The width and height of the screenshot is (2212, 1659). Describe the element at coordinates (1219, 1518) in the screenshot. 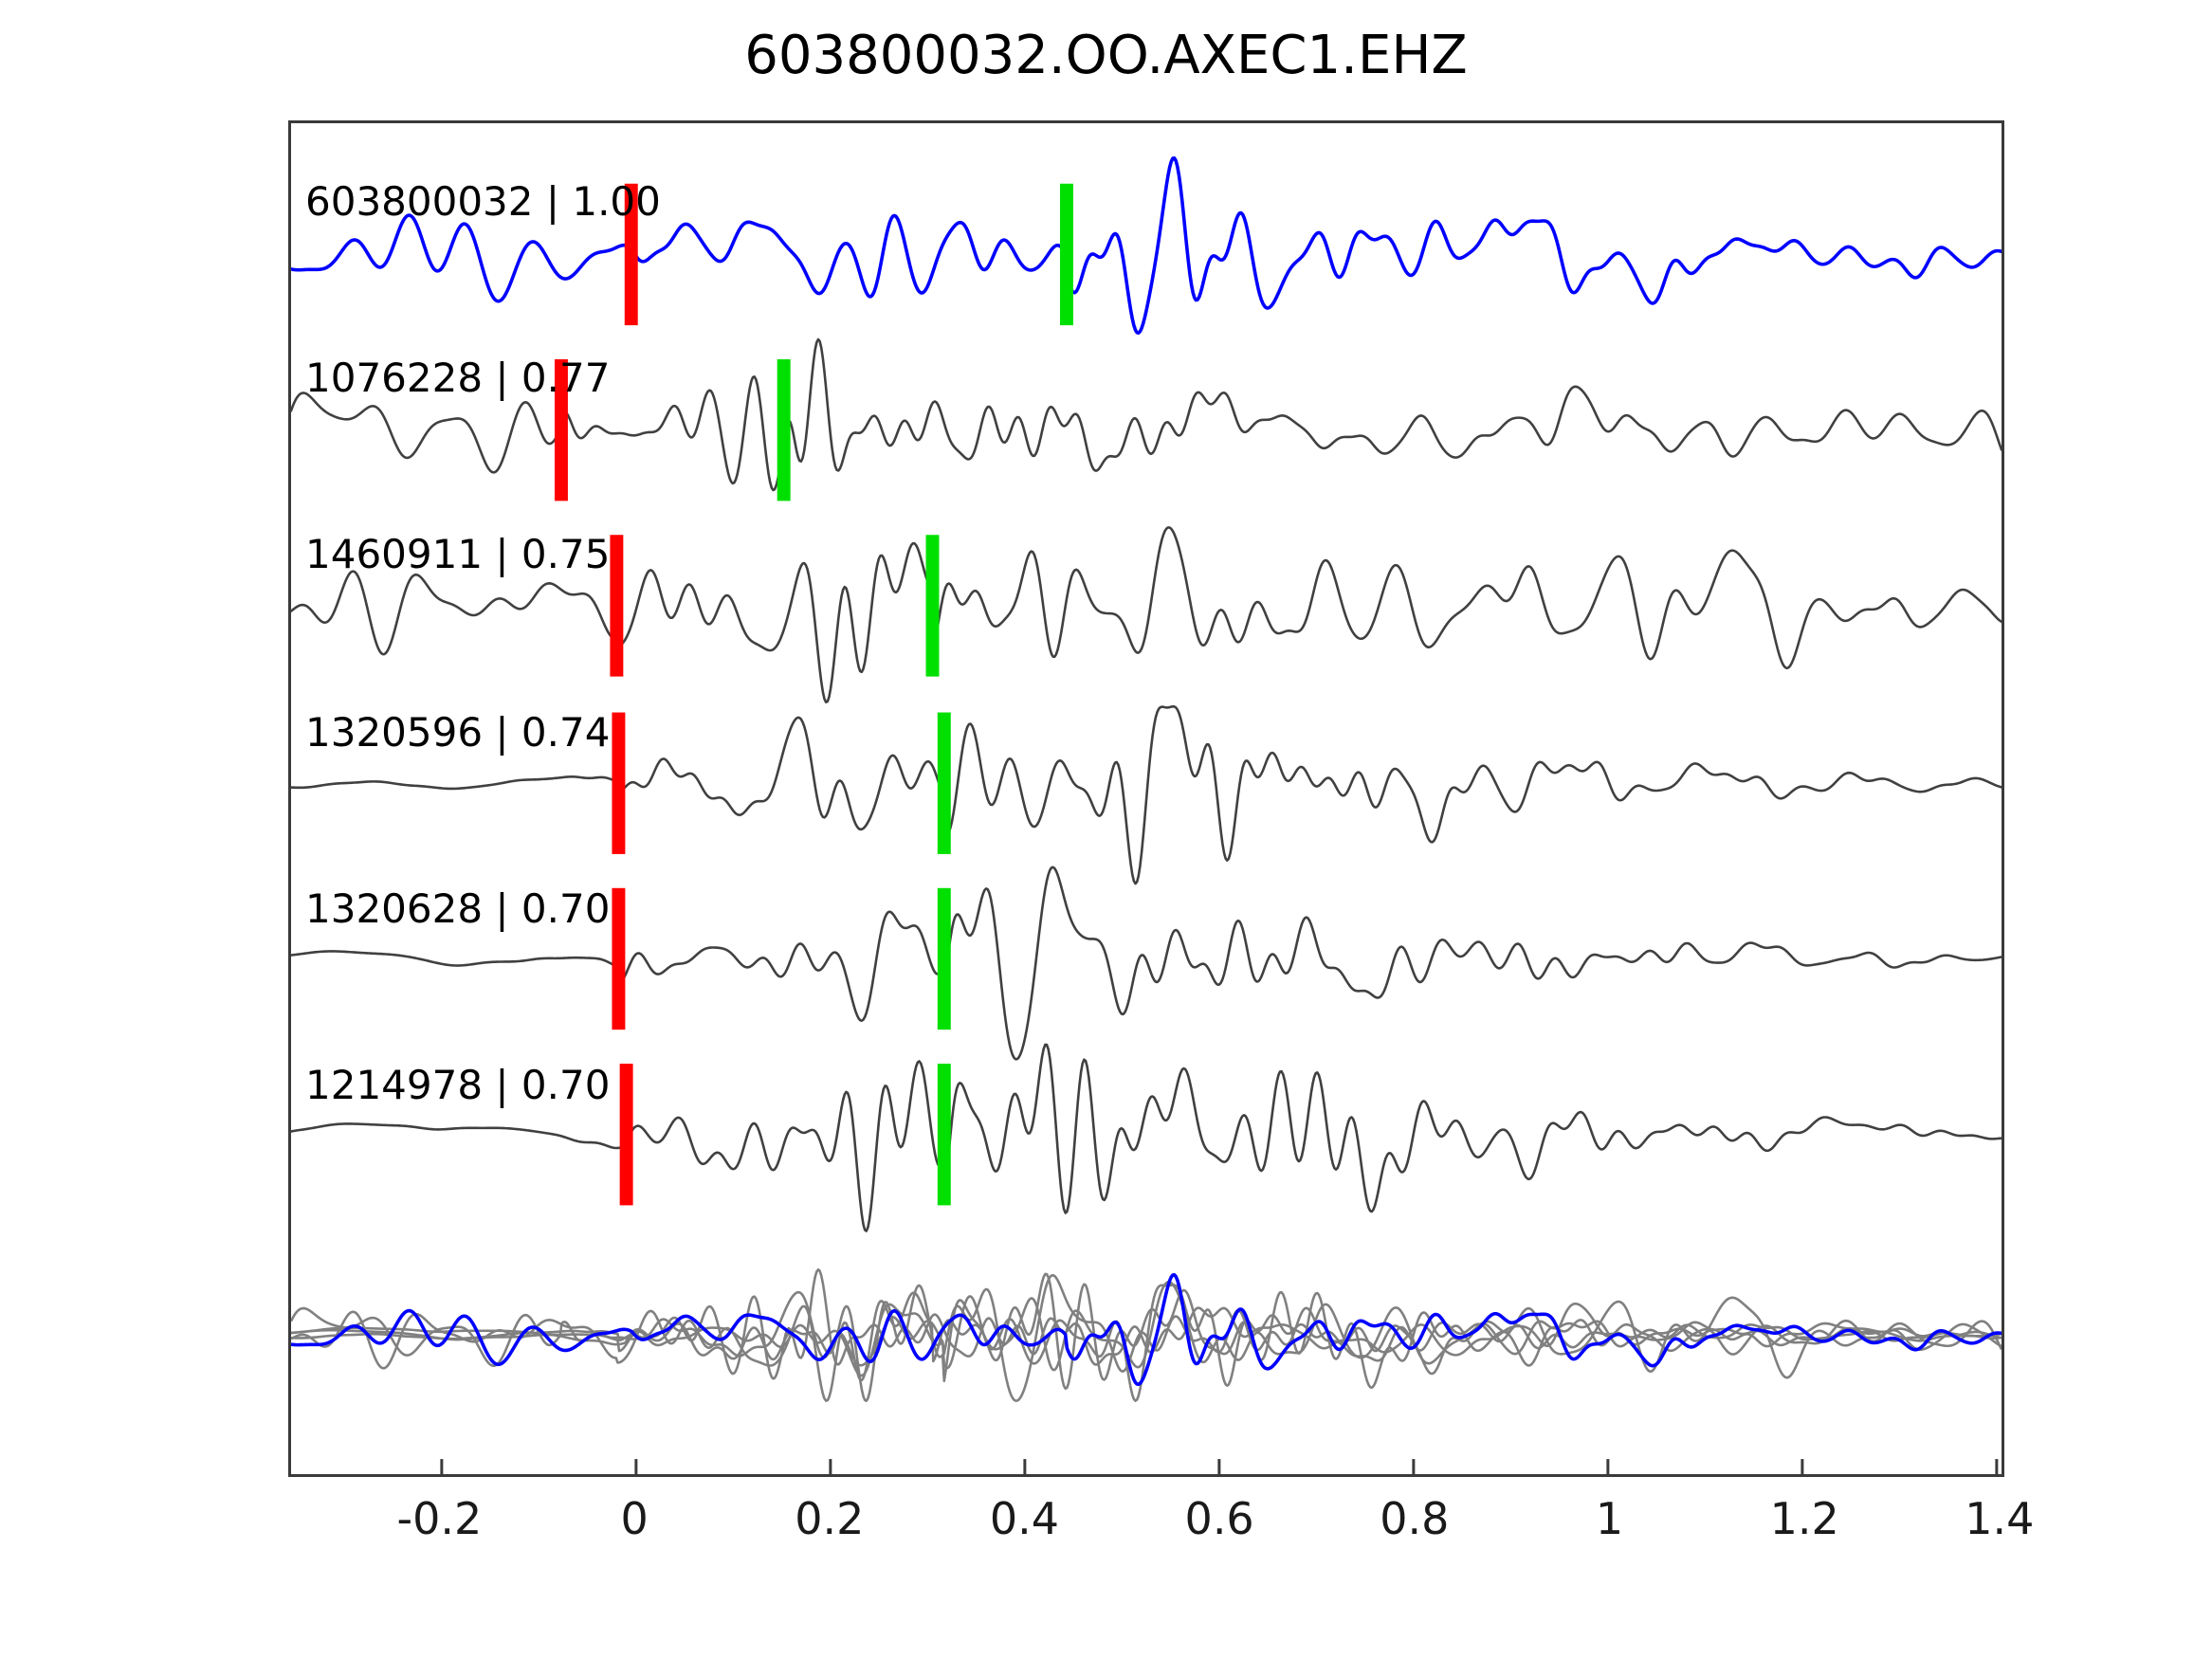

I see `x-tick-label: 0.6` at that location.